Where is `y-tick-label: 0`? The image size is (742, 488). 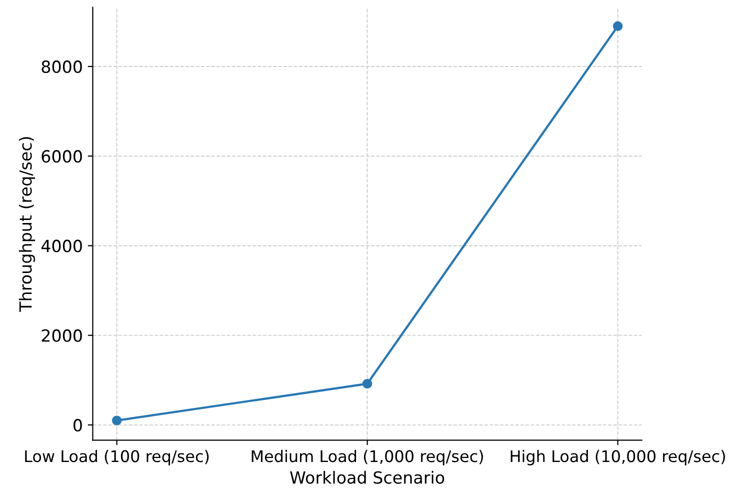 y-tick-label: 0 is located at coordinates (78, 425).